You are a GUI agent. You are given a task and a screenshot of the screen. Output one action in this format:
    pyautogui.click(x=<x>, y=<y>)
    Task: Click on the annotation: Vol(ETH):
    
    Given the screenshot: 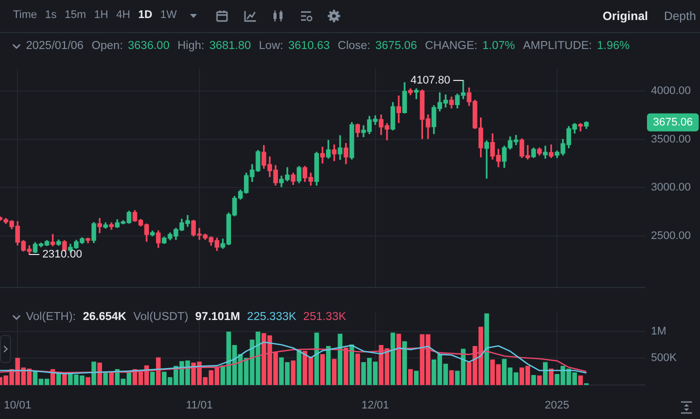 What is the action you would take?
    pyautogui.click(x=51, y=317)
    